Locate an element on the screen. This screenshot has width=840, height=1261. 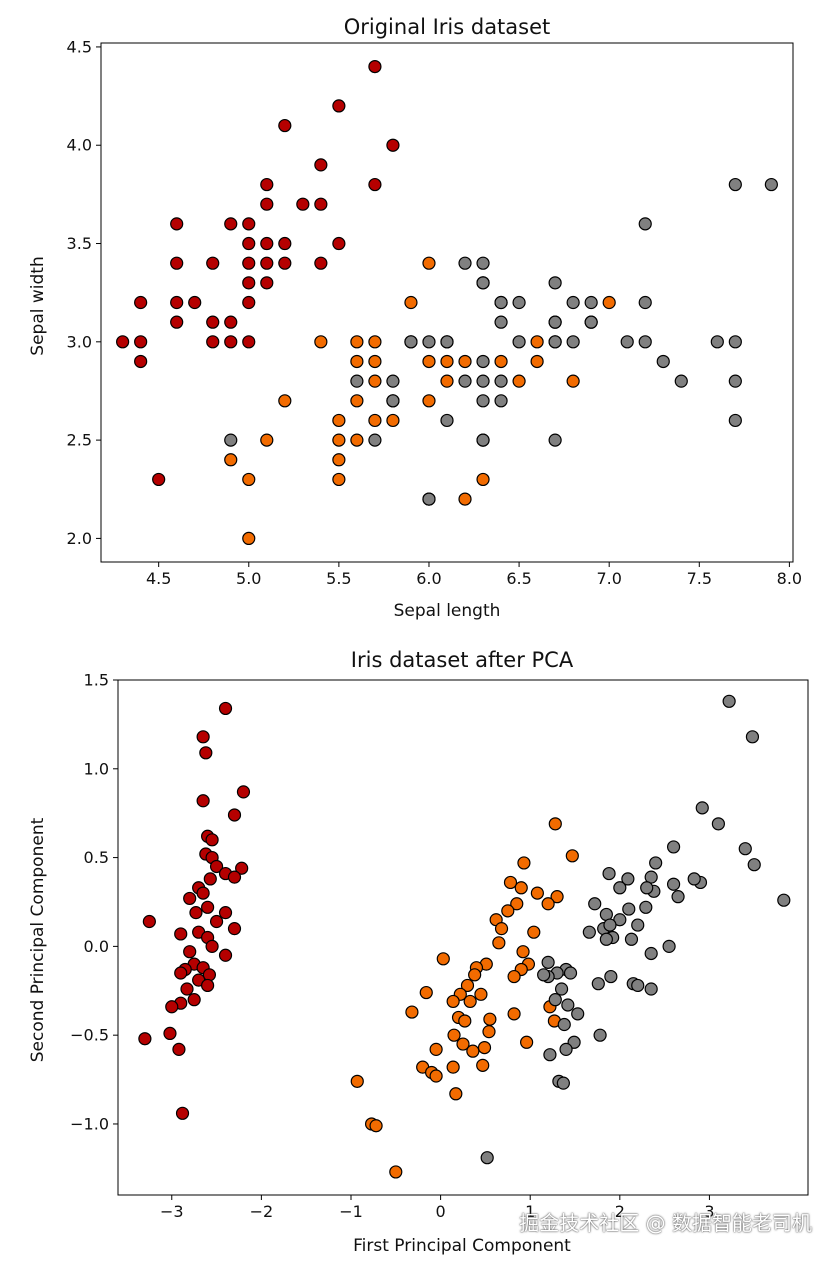
x-tick-label: 2 is located at coordinates (620, 1211).